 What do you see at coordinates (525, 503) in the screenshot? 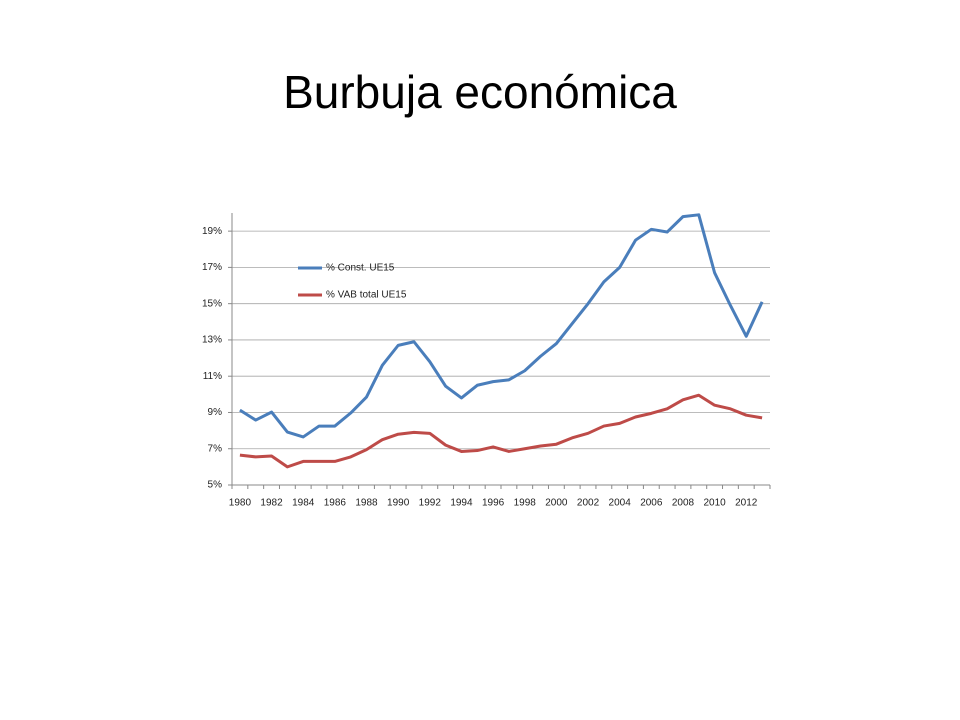
I see `x-tick-label: 1998` at bounding box center [525, 503].